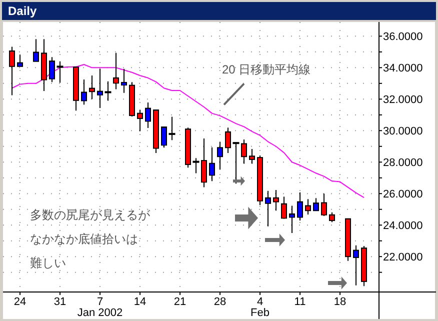 The width and height of the screenshot is (438, 321). I want to click on x-tick-label: 11, so click(300, 302).